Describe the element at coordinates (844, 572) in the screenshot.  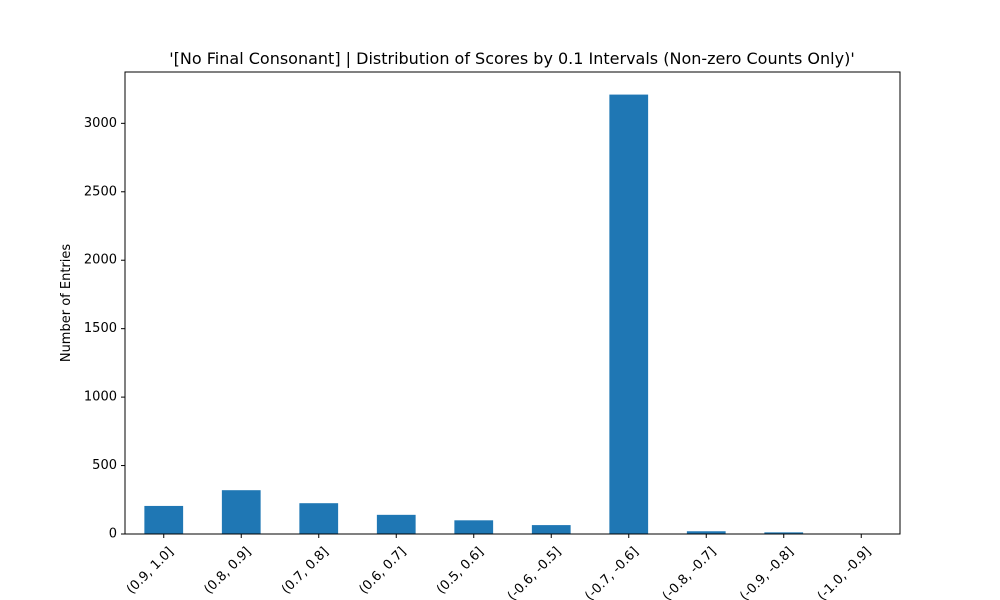
I see `x-tick-label: (-1.0, -0.9]` at that location.